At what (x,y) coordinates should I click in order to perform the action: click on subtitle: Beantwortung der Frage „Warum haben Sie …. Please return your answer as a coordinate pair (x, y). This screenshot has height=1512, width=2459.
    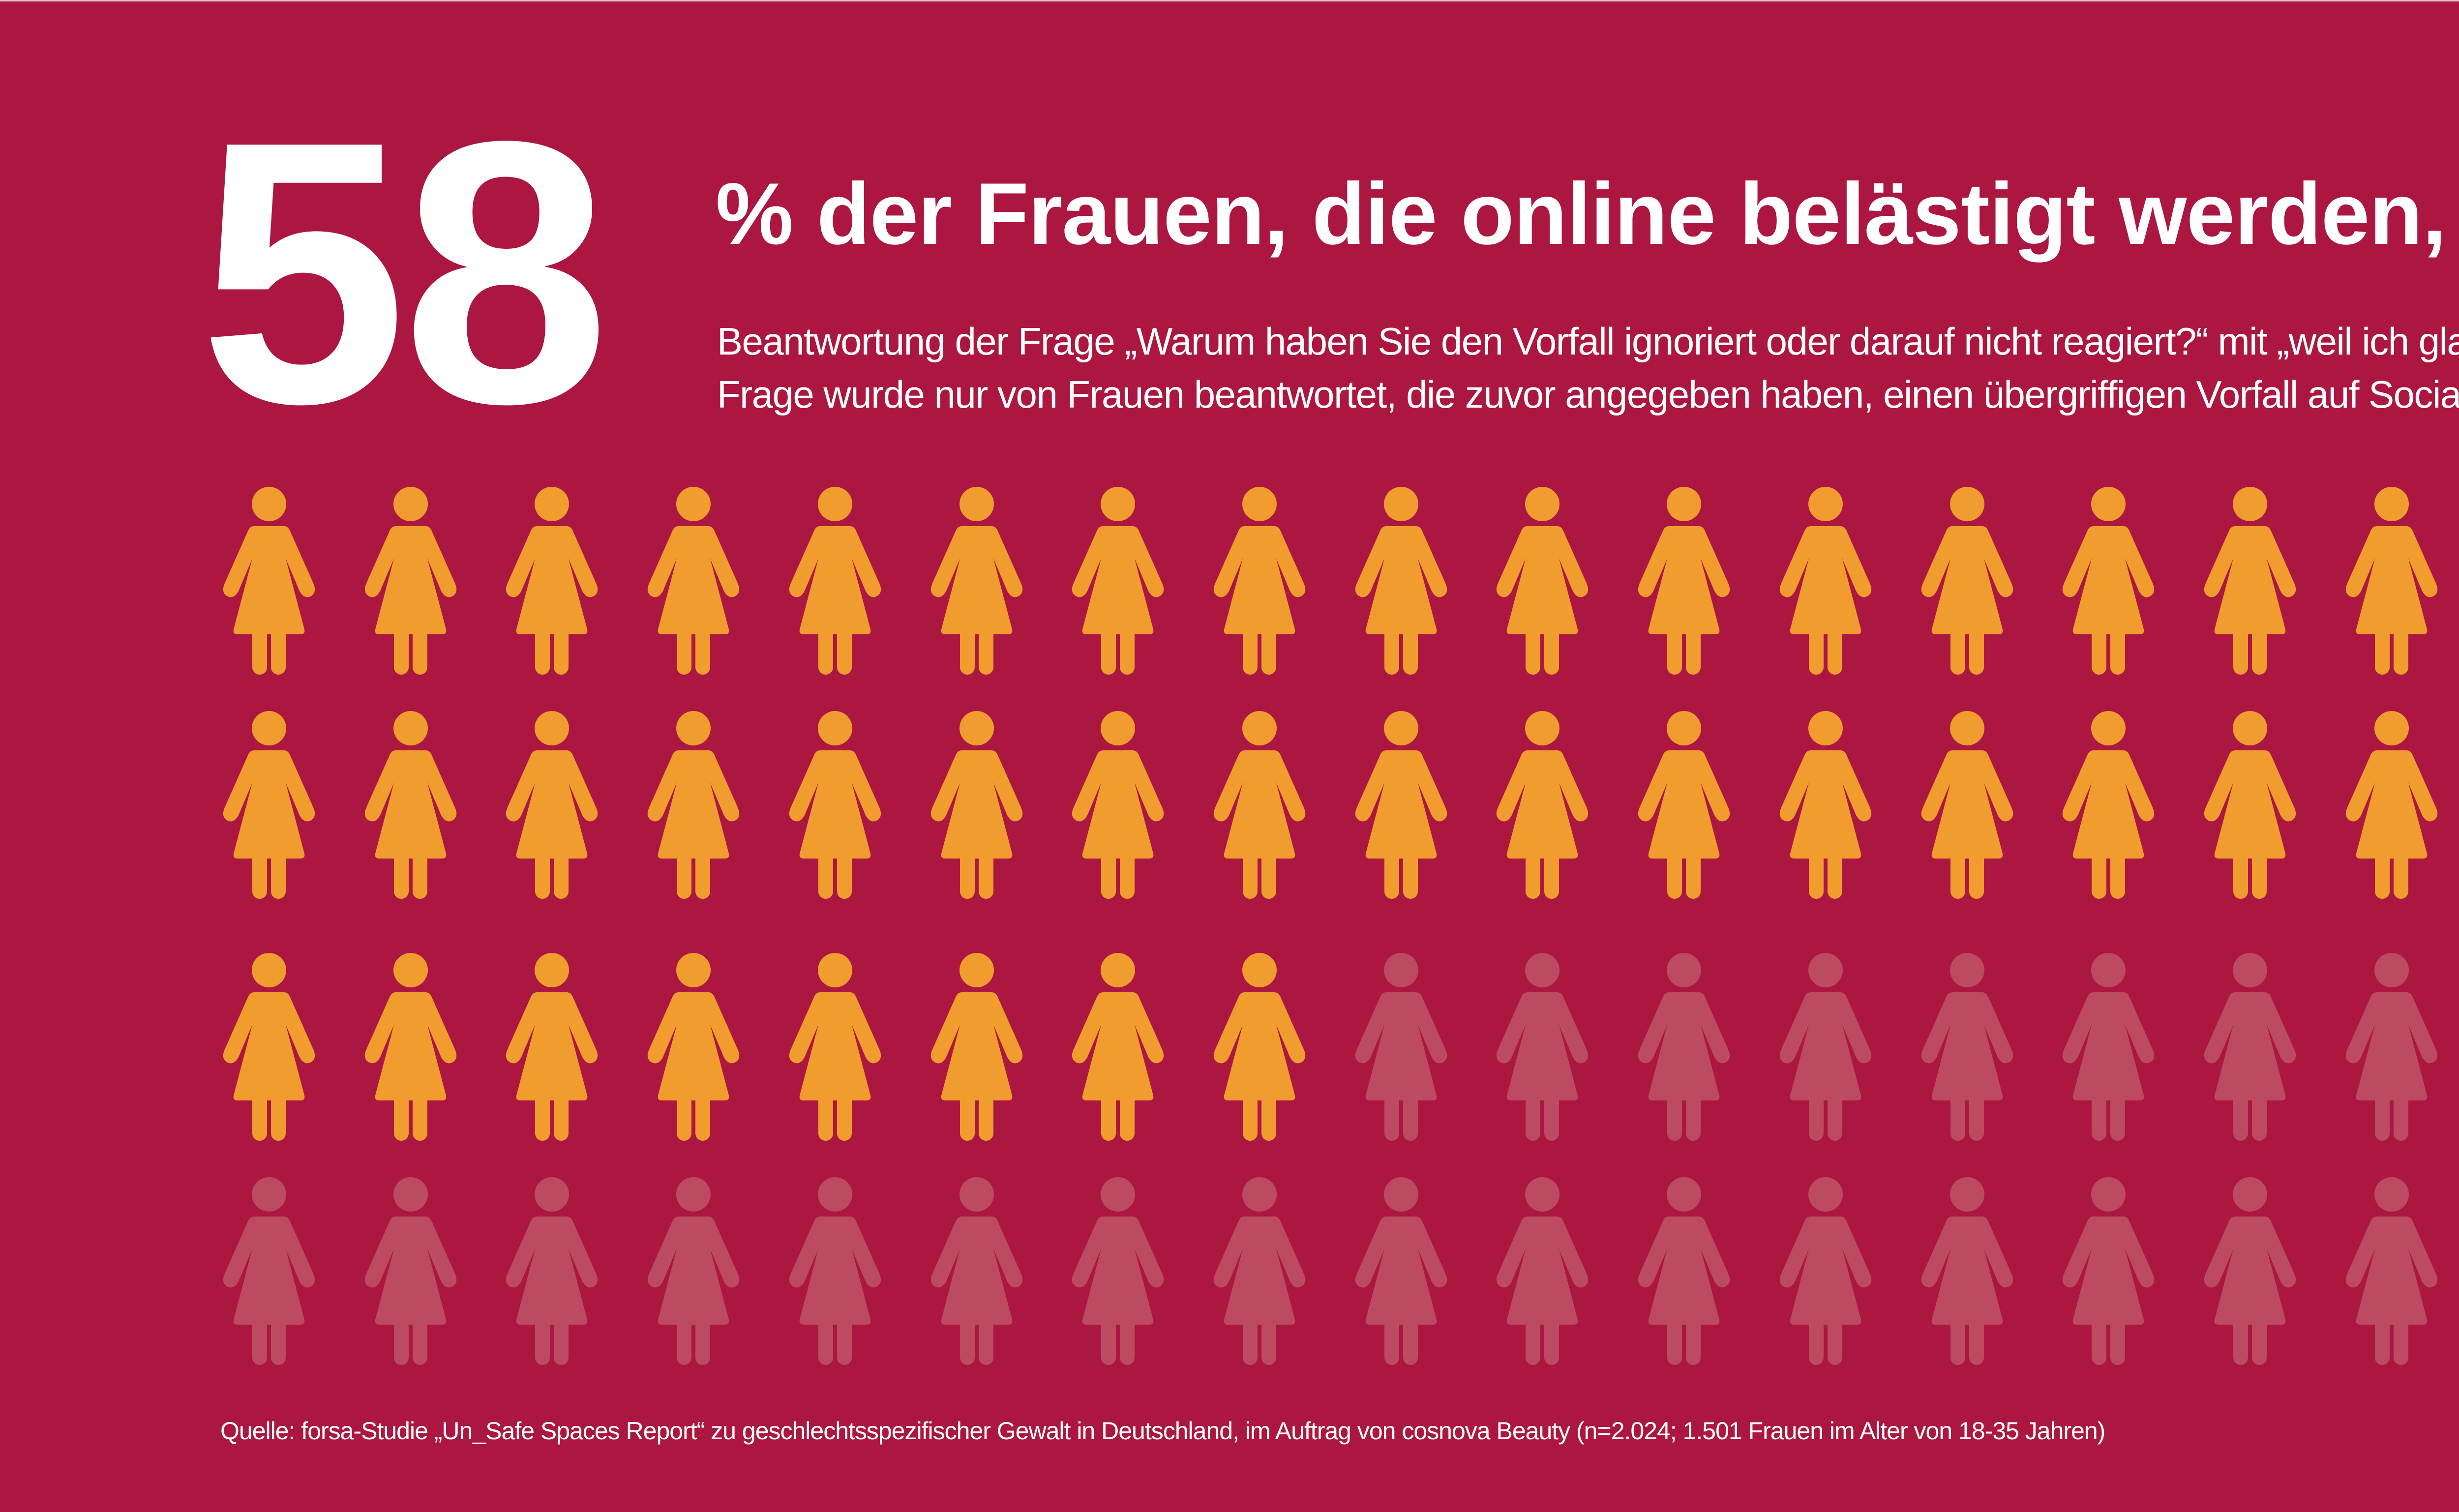
    Looking at the image, I should click on (1588, 368).